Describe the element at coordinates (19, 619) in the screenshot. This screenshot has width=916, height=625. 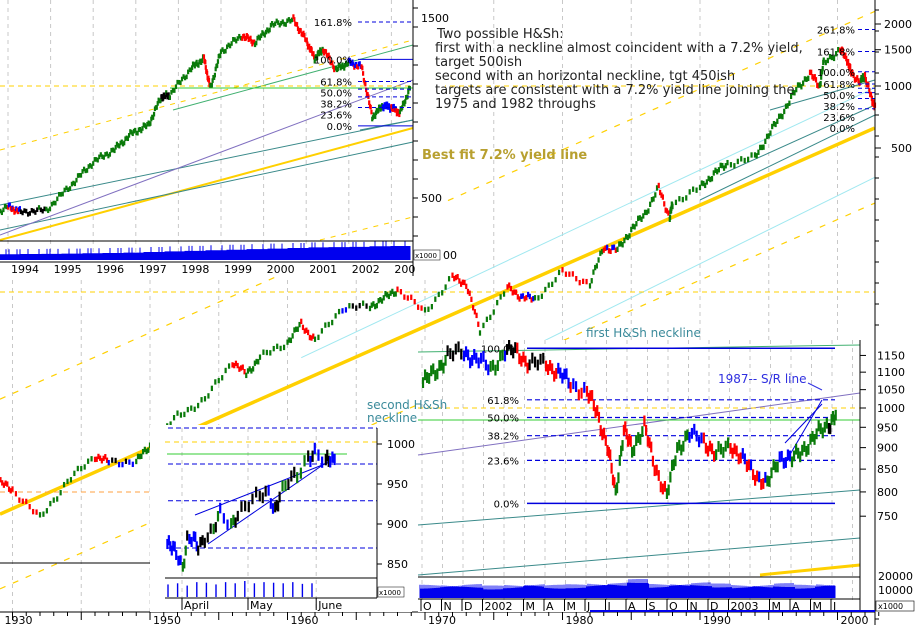
I see `x-tick-label: 1930` at that location.